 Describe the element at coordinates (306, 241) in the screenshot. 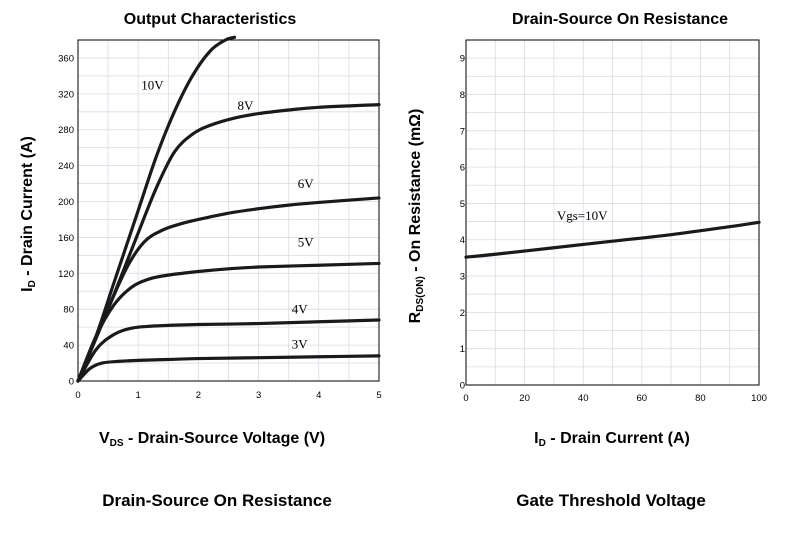

I see `series-label: 5V` at that location.